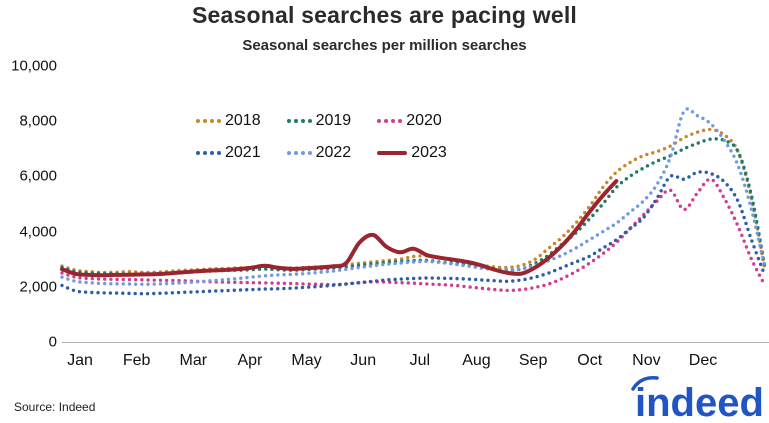 Image resolution: width=769 pixels, height=423 pixels. What do you see at coordinates (429, 152) in the screenshot?
I see `legend-label-2023: 2023` at bounding box center [429, 152].